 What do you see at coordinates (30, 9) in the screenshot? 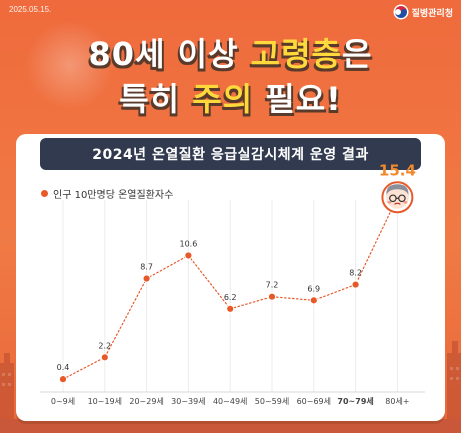
I see `date-label: 2025.05.15.` at bounding box center [30, 9].